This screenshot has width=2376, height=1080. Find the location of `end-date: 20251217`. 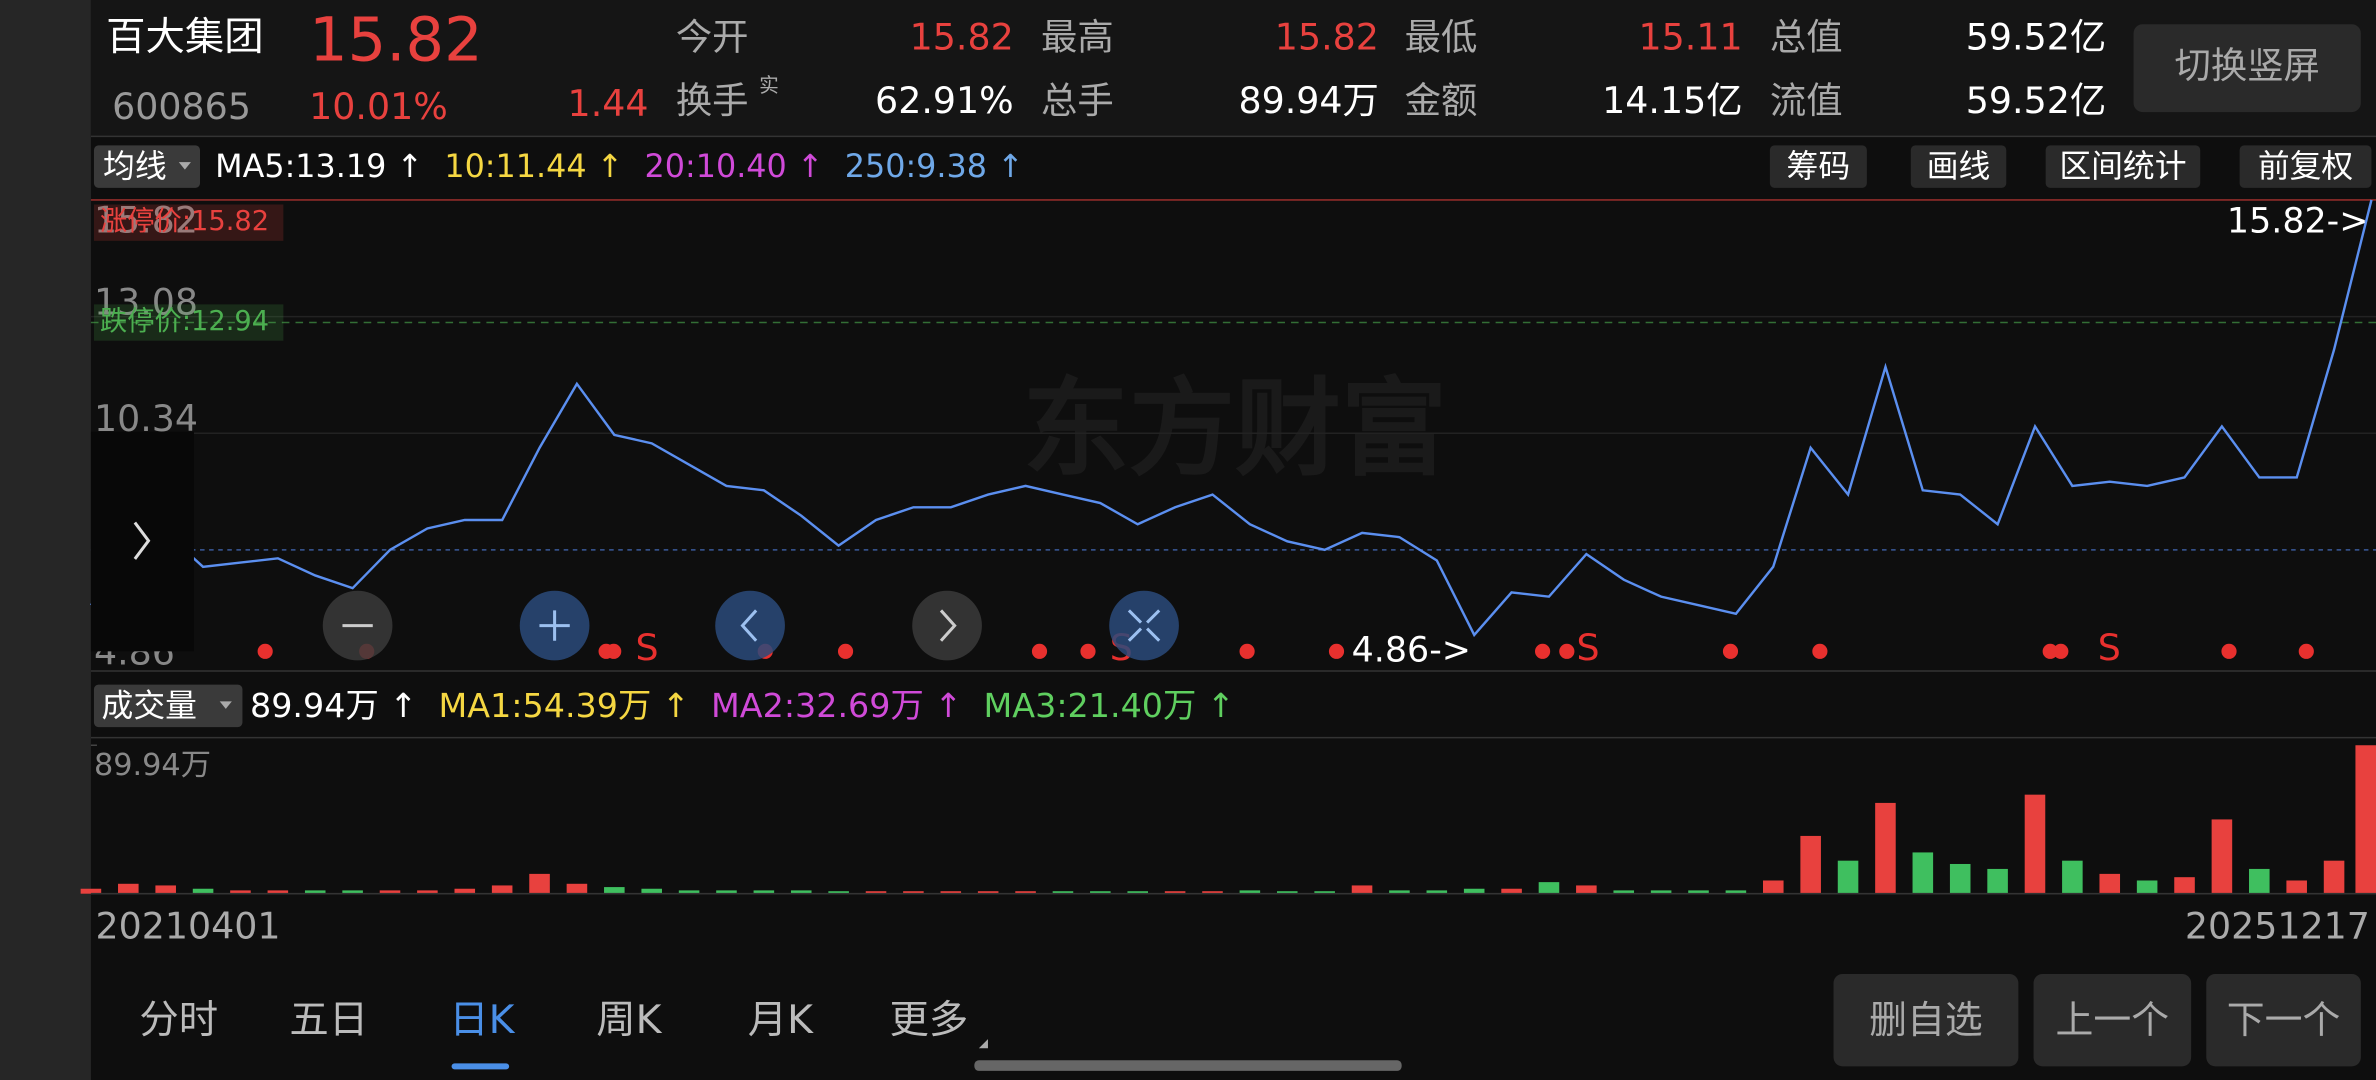

end-date: 20251217 is located at coordinates (2277, 926).